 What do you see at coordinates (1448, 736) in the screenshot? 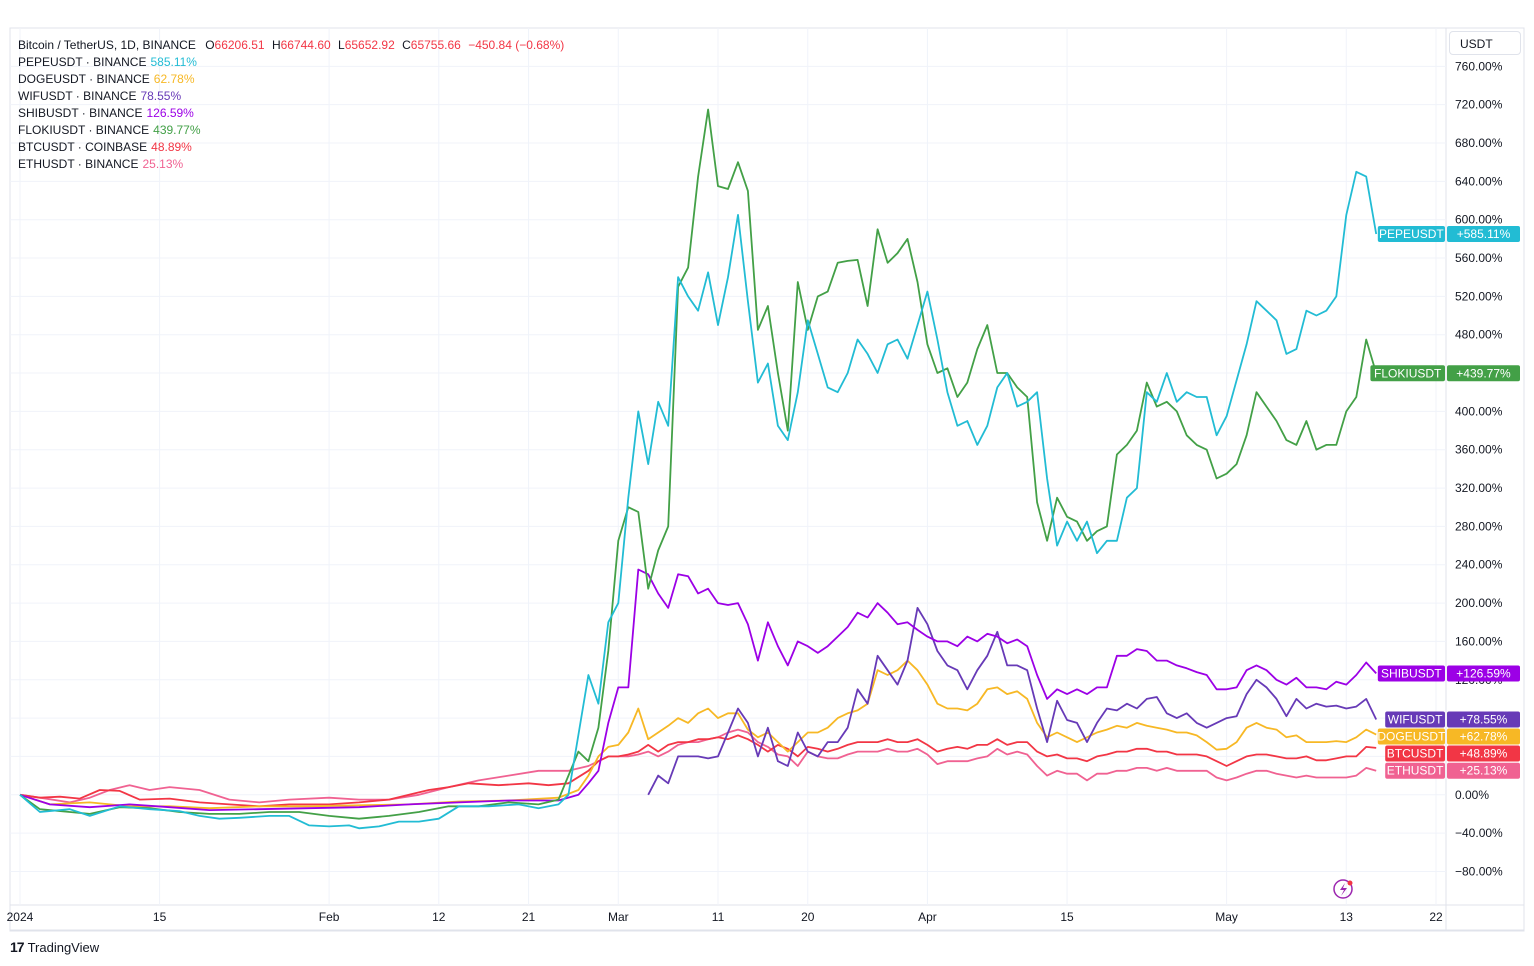
I see `price-badge-dogeusdt: DOGEUSDT +62.78%` at bounding box center [1448, 736].